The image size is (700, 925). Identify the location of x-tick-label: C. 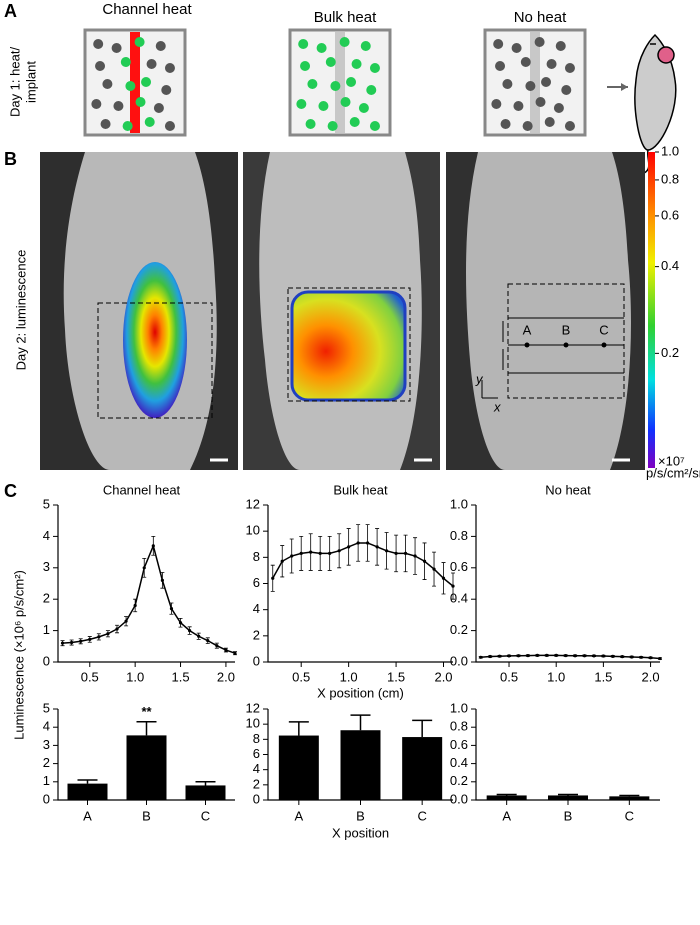
(629, 815).